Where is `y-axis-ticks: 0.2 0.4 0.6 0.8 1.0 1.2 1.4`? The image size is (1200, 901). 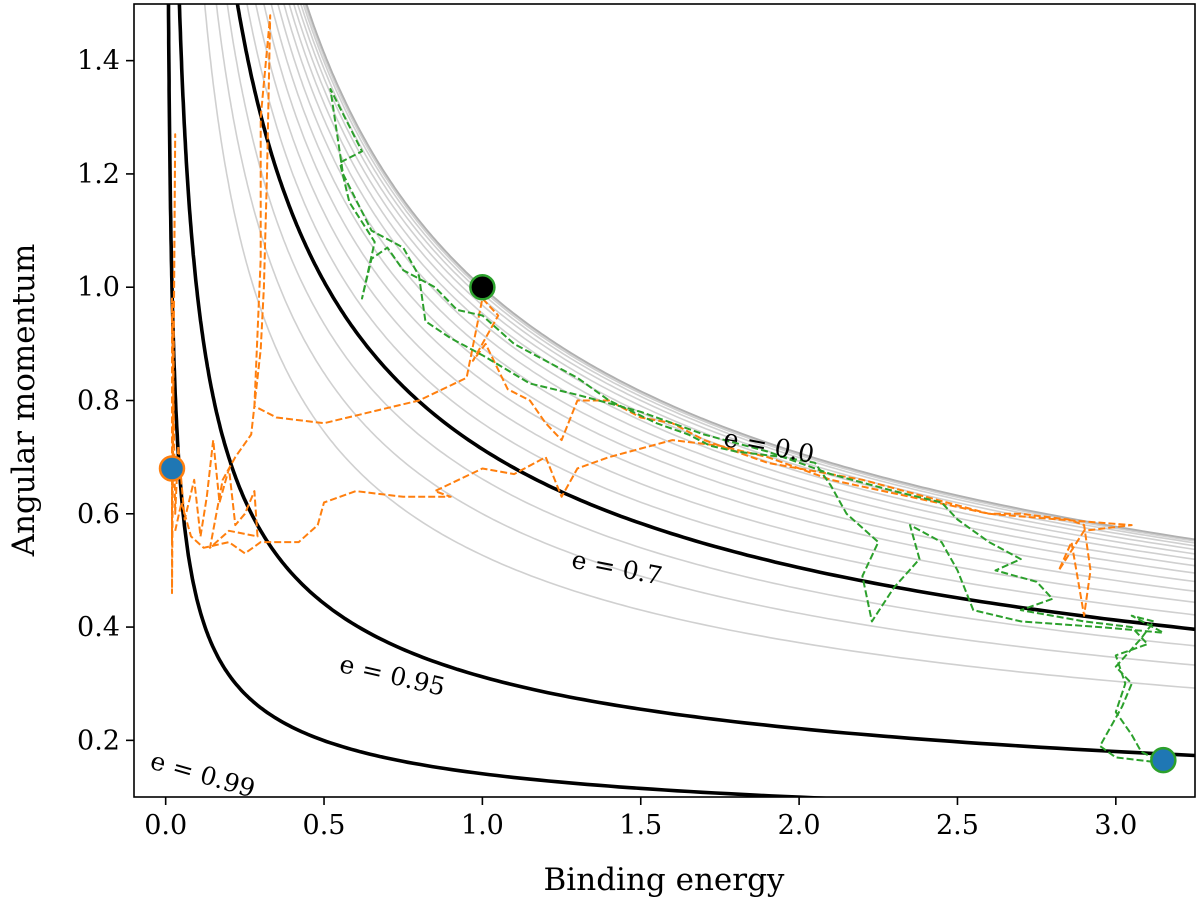 y-axis-ticks: 0.2 0.4 0.6 0.8 1.0 1.2 1.4 is located at coordinates (105, 401).